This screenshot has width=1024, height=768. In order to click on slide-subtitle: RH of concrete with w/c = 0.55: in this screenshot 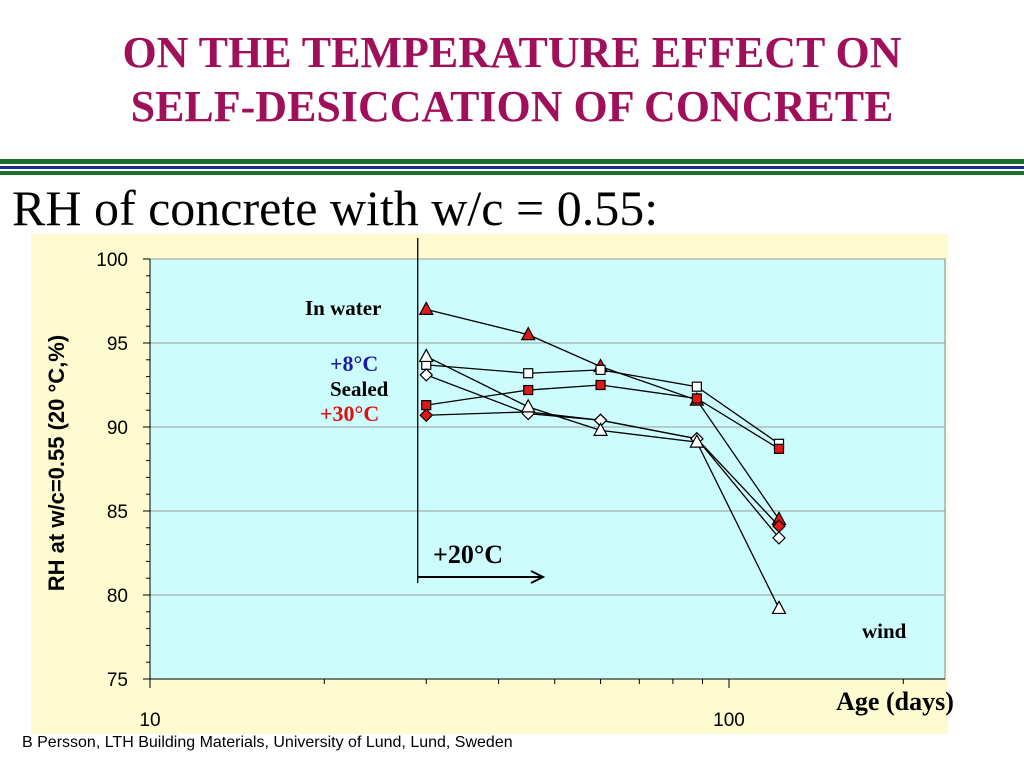, I will do `click(335, 208)`.